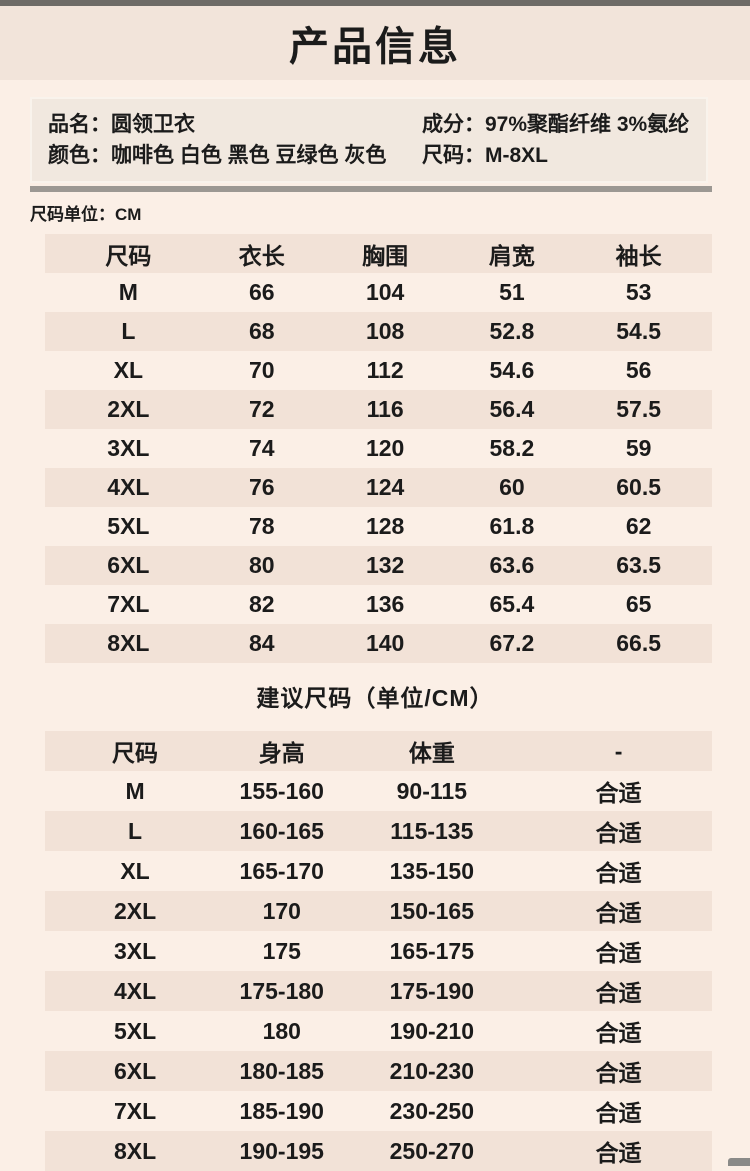  I want to click on header-row: 尺码 身高 体重 -, so click(378, 751).